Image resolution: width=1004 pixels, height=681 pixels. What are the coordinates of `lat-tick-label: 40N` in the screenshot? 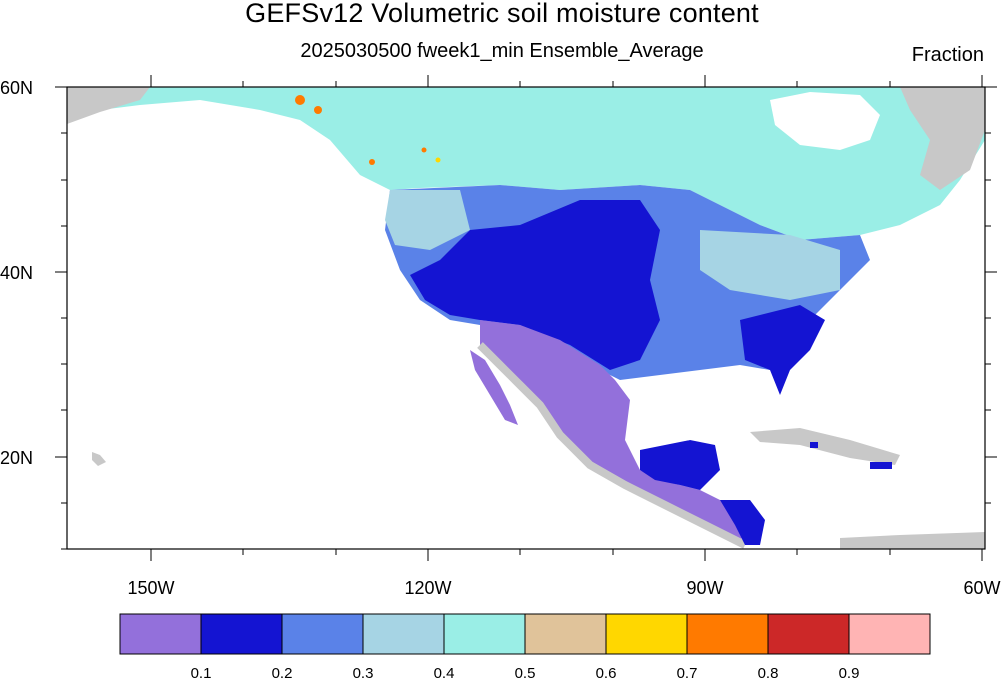 It's located at (16, 273).